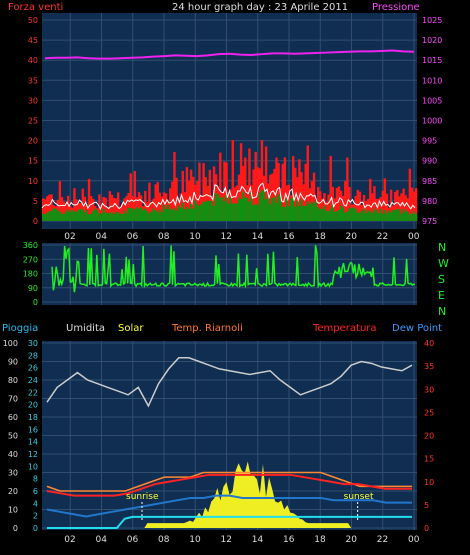  Describe the element at coordinates (429, 161) in the screenshot. I see `pressure-y-tick: 990` at that location.